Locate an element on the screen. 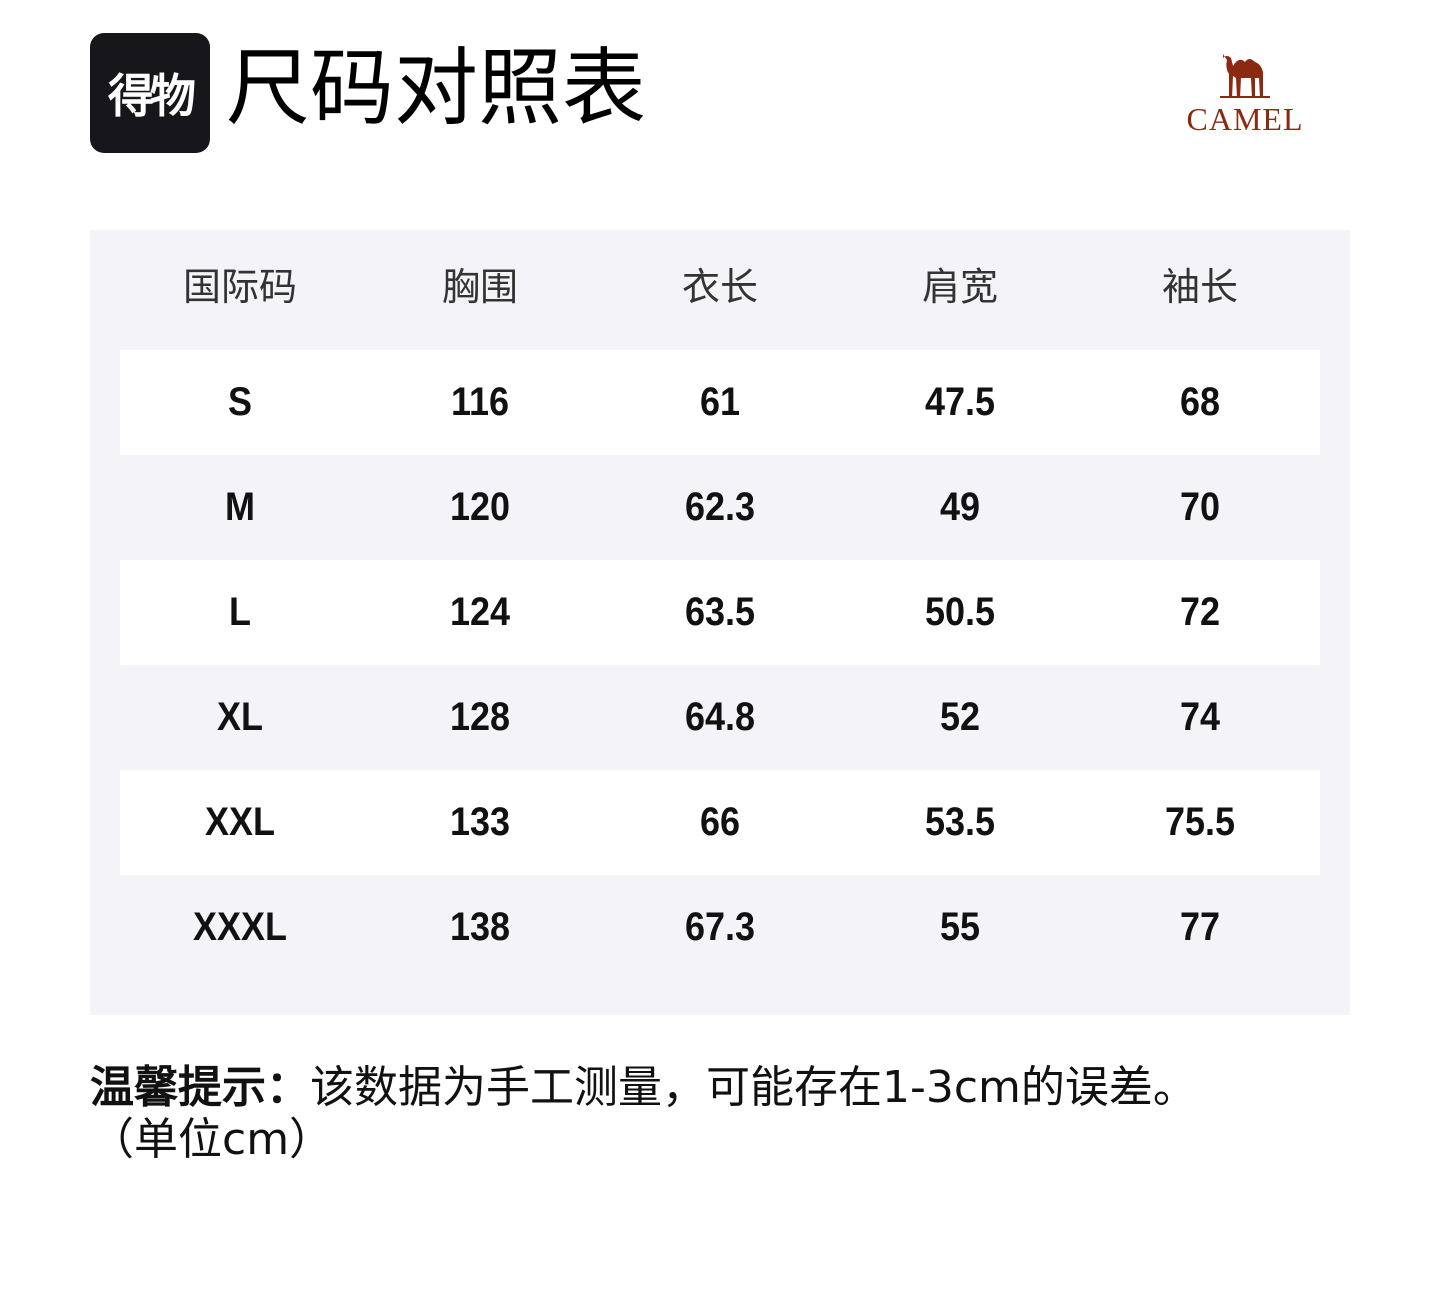  table-cell: 52 is located at coordinates (960, 717).